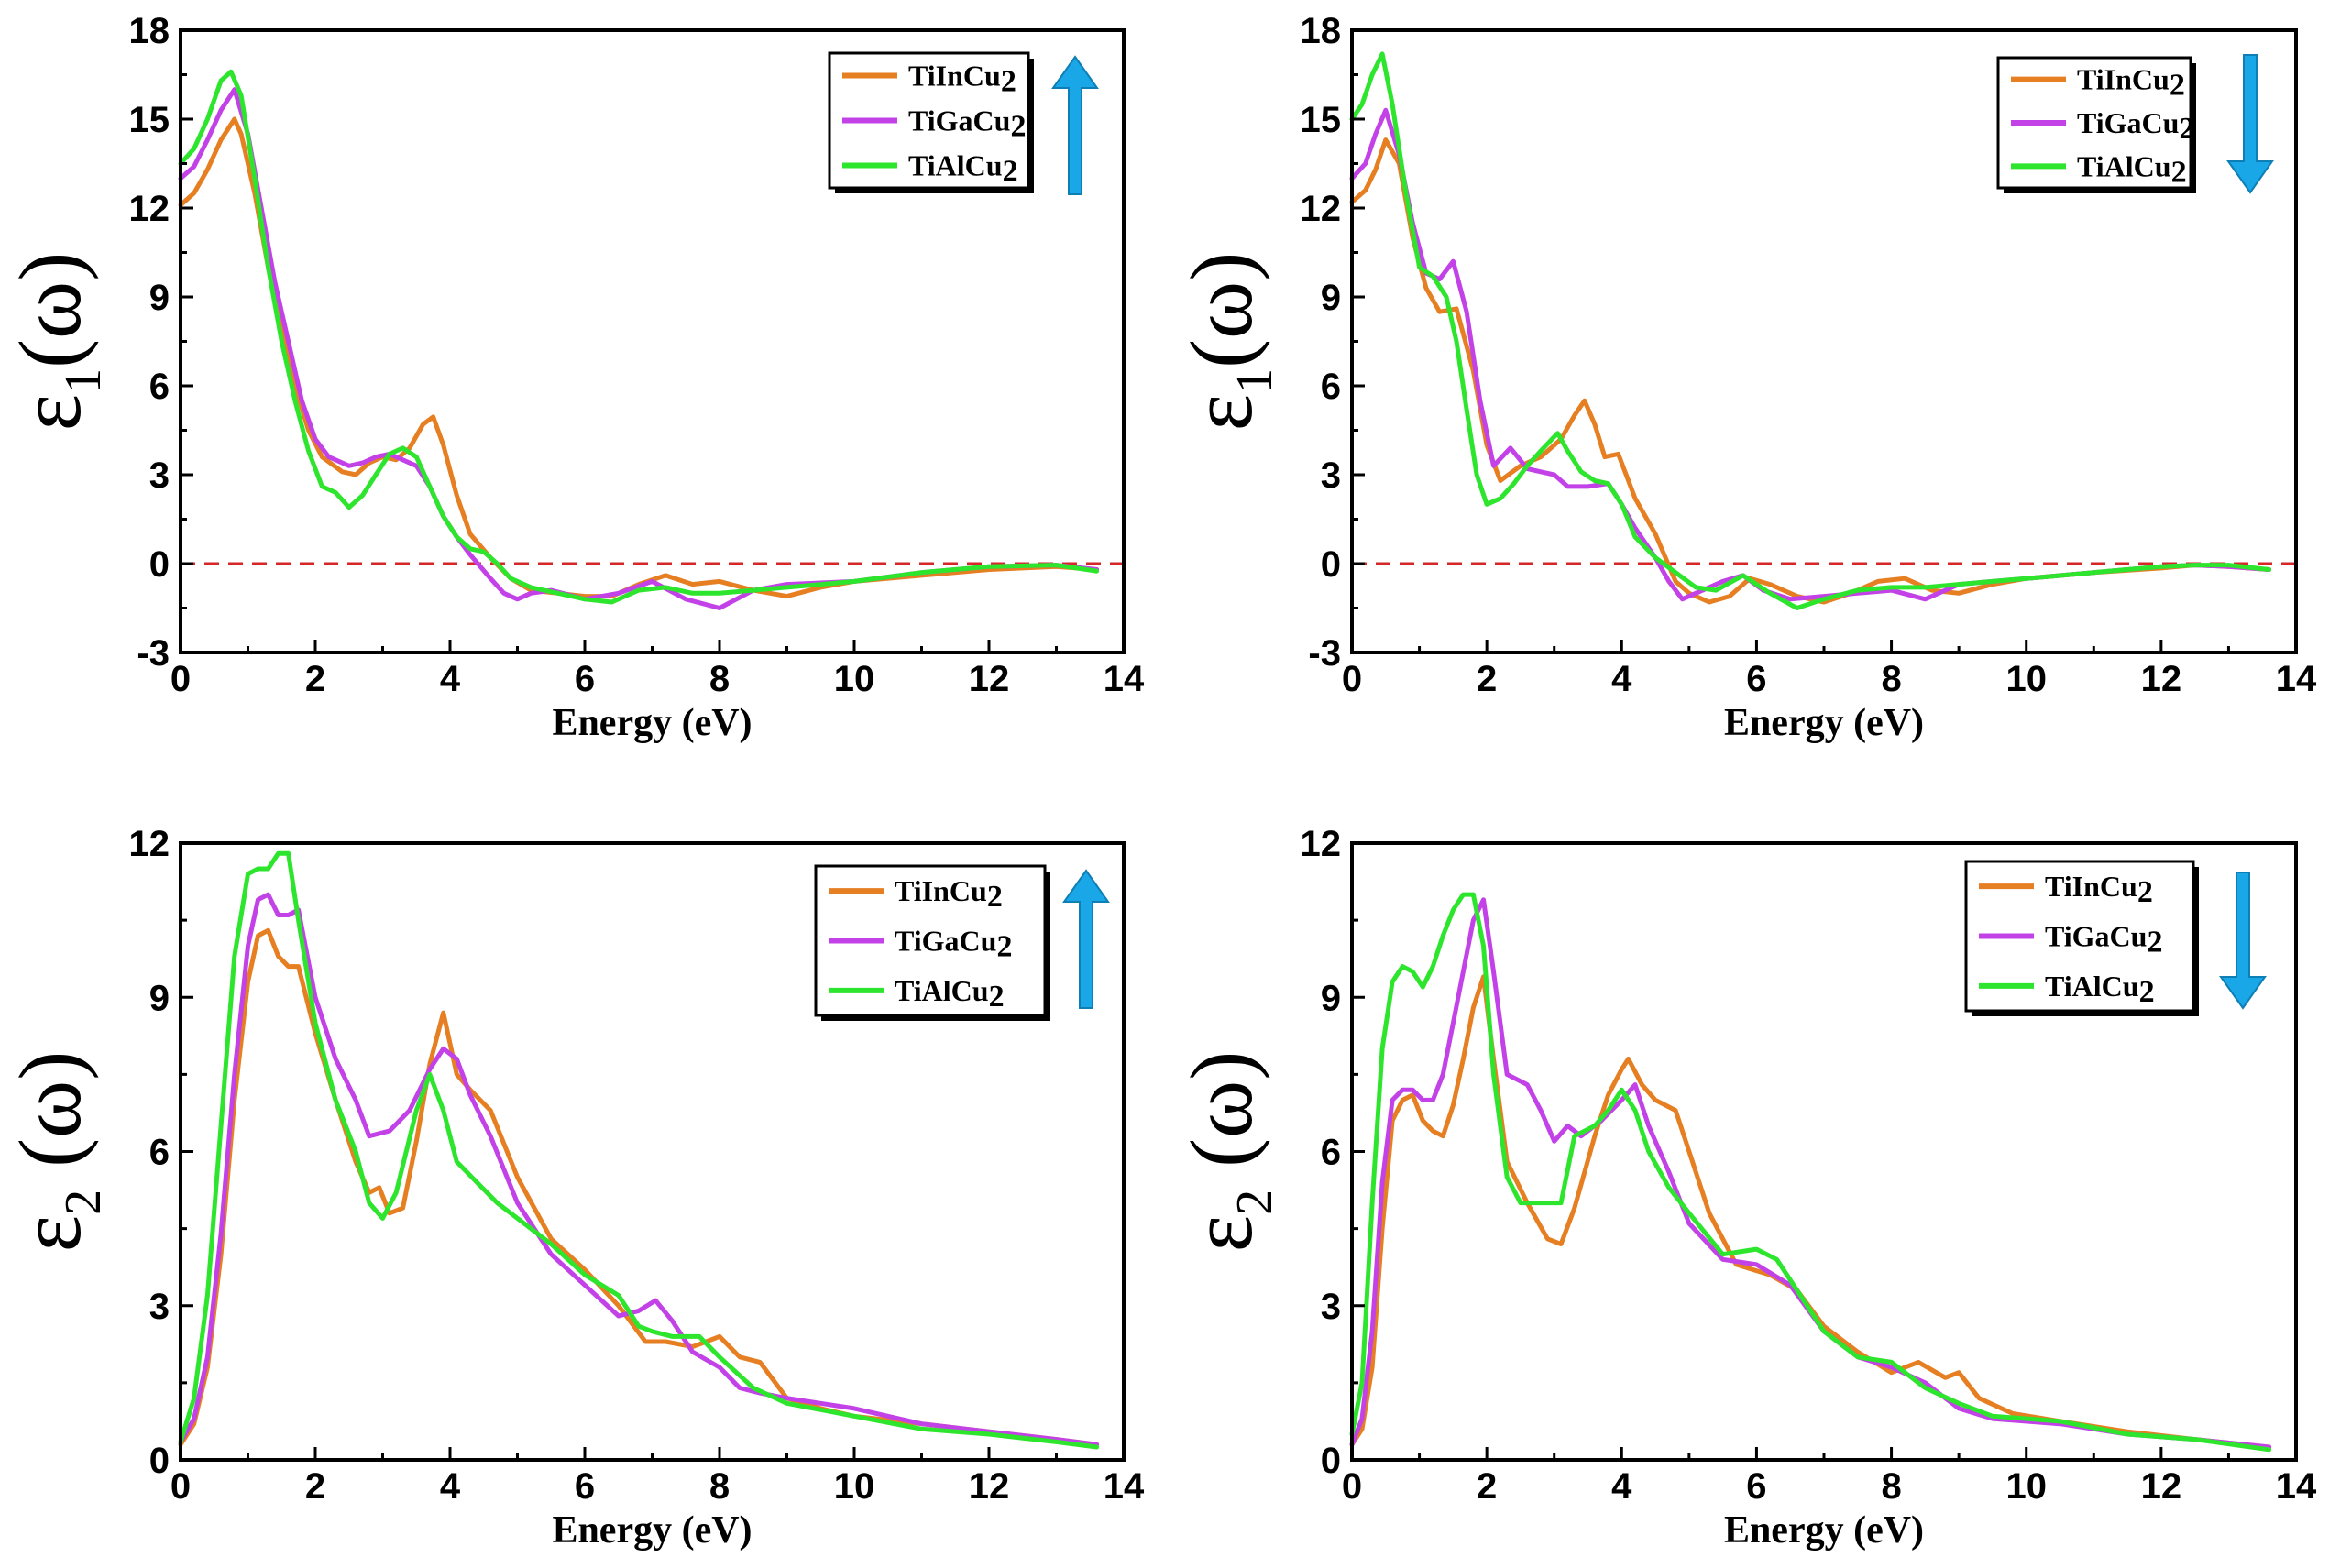  Describe the element at coordinates (83, 381) in the screenshot. I see `y-axis-label-subscript: 1` at that location.